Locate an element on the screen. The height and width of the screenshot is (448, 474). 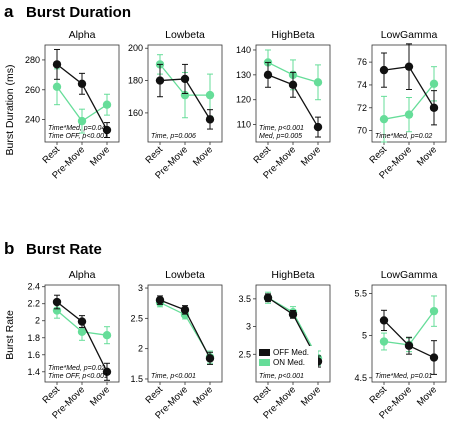
stat-annotation: Med, p=0.005 is located at coordinates (280, 136).